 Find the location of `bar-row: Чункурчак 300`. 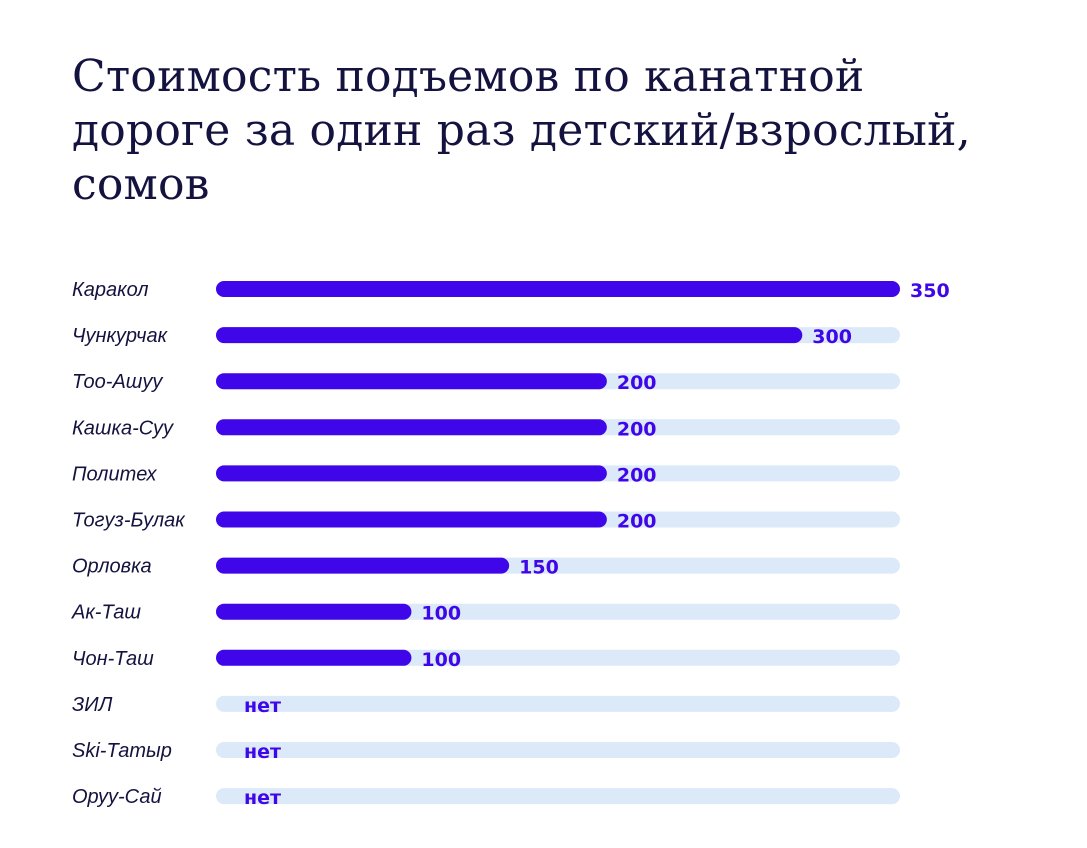

bar-row: Чункурчак 300 is located at coordinates (486, 336).